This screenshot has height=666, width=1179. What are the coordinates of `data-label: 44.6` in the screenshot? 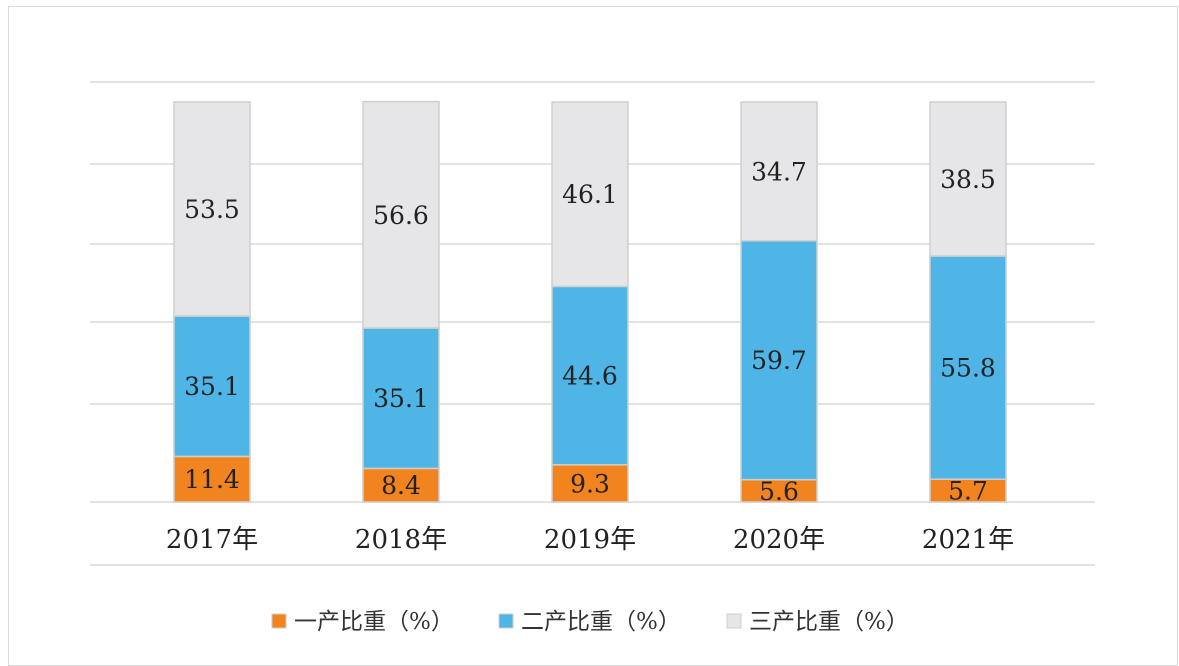 It's located at (590, 376).